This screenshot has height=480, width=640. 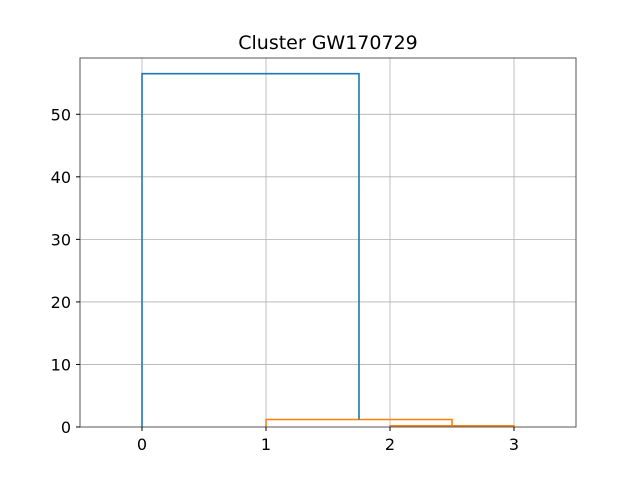 What do you see at coordinates (266, 444) in the screenshot?
I see `x-tick-label: 1` at bounding box center [266, 444].